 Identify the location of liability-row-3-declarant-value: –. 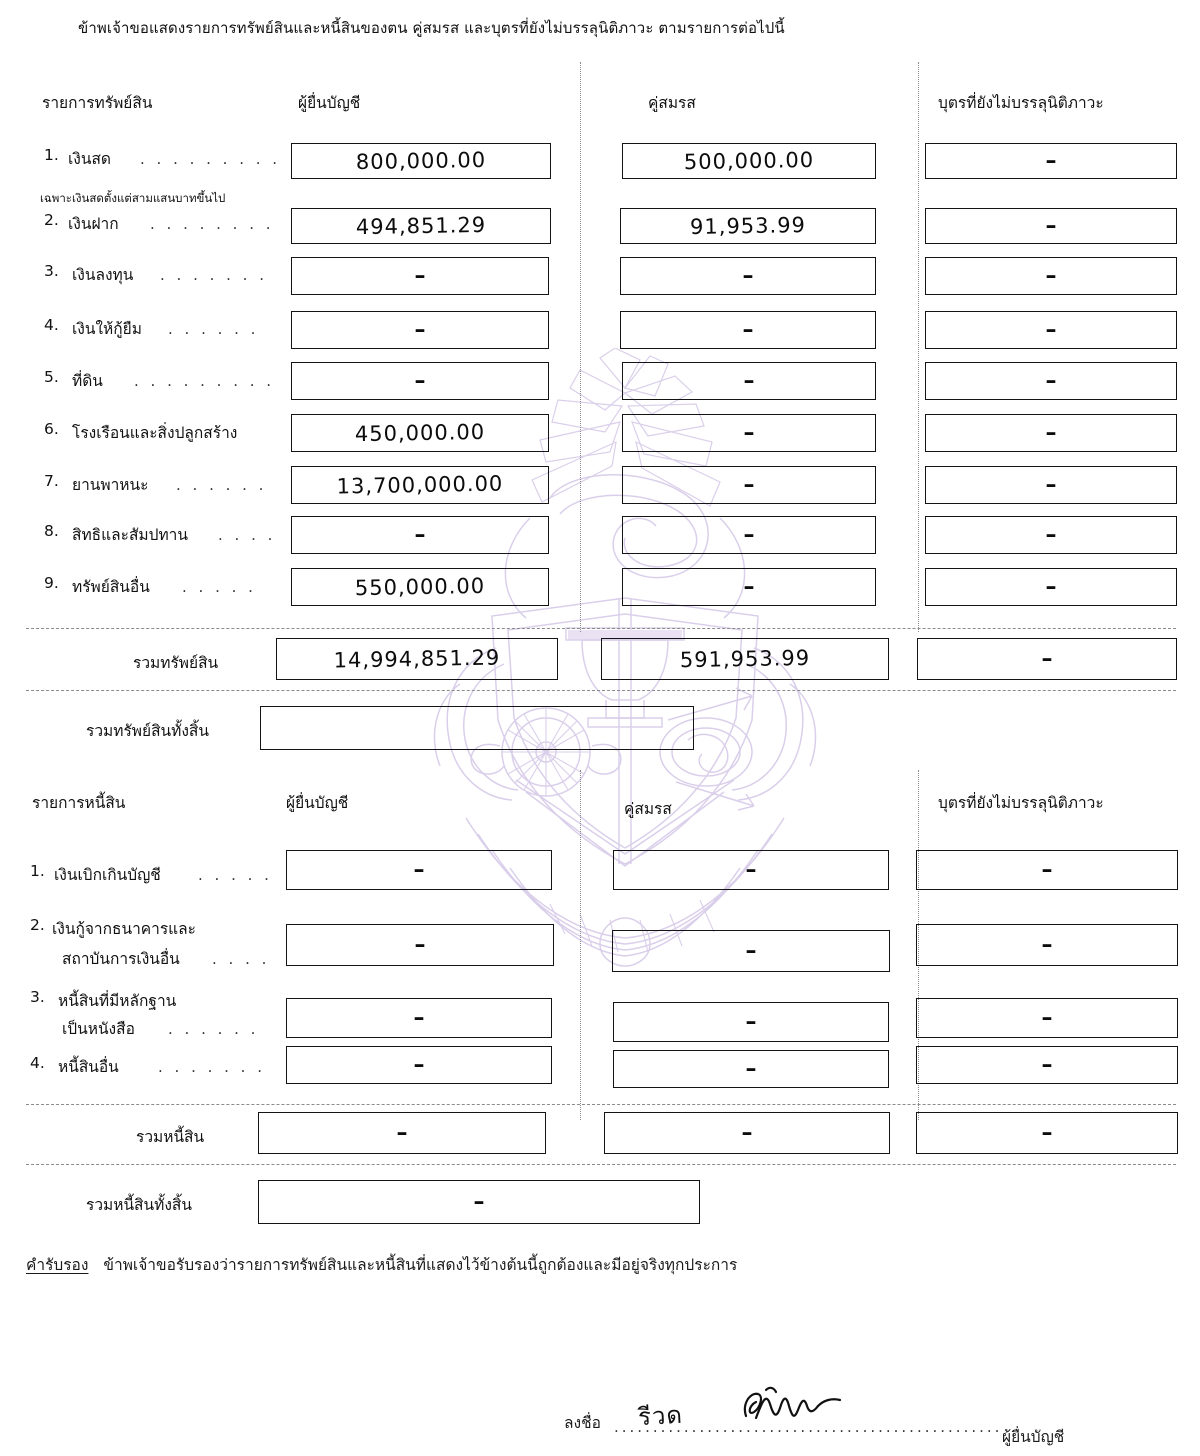
(419, 1018).